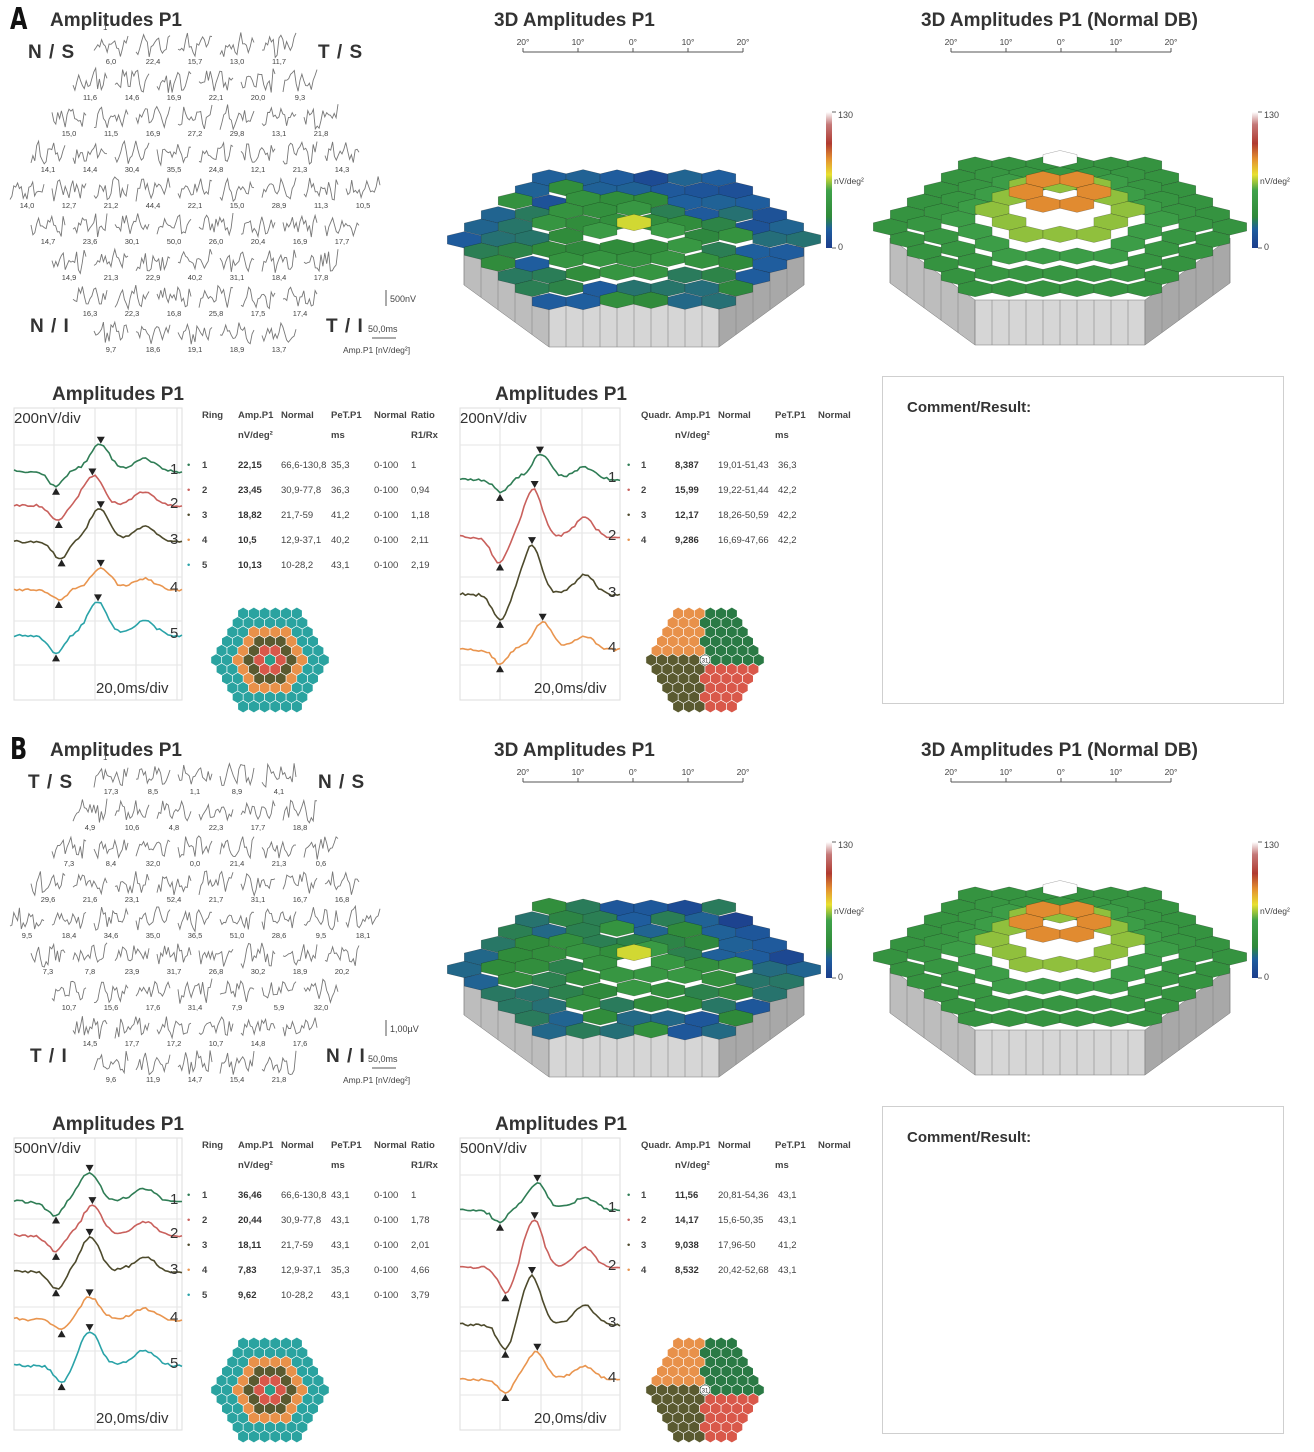  Describe the element at coordinates (174, 169) in the screenshot. I see `local-amplitude-label: 35,5` at that location.